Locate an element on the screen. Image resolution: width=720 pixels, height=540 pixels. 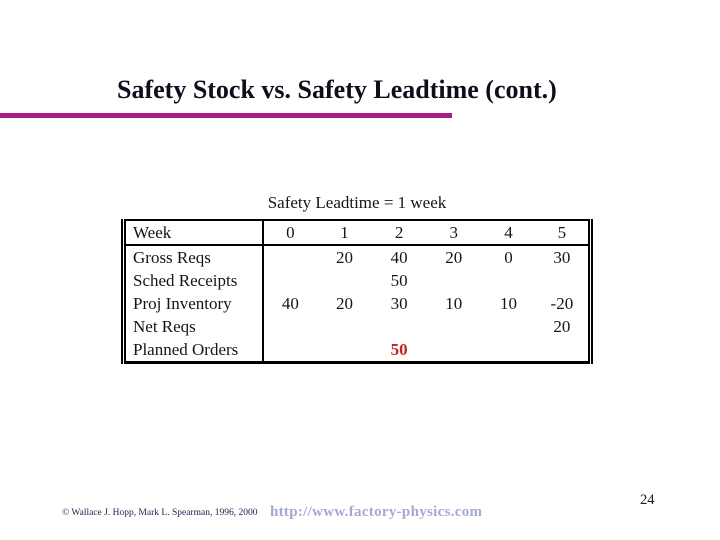
page-number: 24 is located at coordinates (647, 500).